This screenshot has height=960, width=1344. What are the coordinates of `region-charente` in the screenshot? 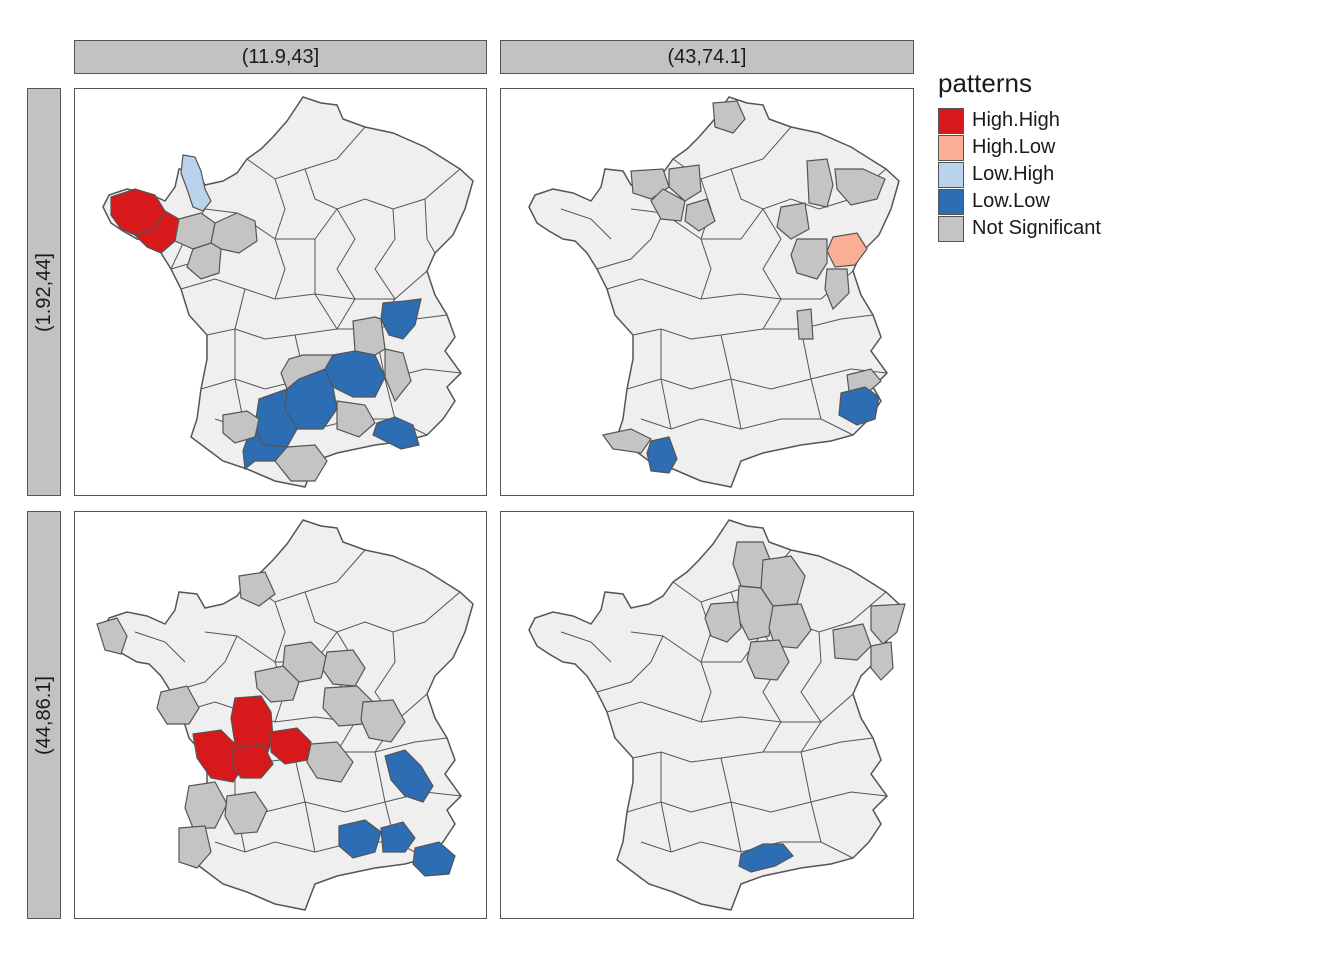 It's located at (253, 761).